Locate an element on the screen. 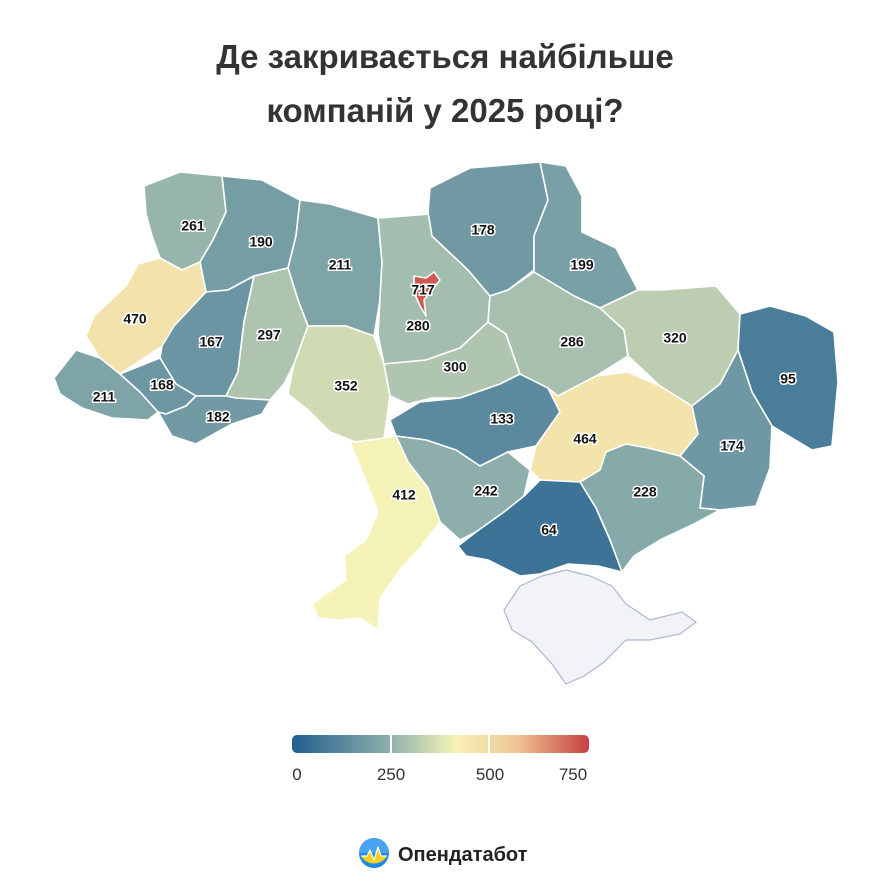 This screenshot has width=890, height=890. region-value-label-kyiv-region: 280 is located at coordinates (418, 326).